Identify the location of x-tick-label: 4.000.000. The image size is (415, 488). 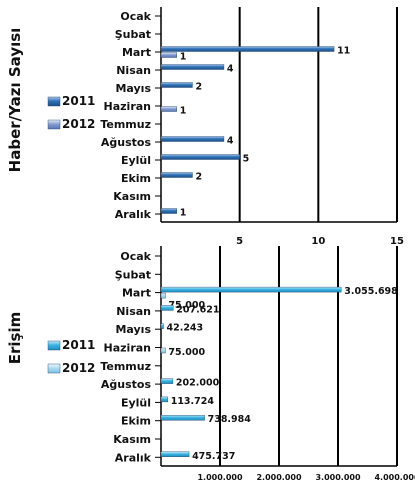
(394, 477).